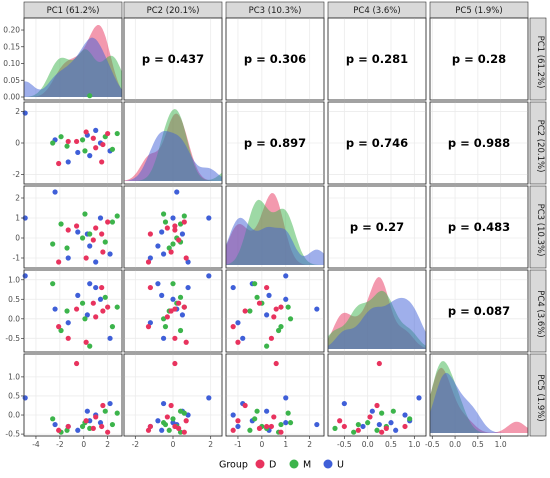  Describe the element at coordinates (328, 464) in the screenshot. I see `legend-key-U` at that location.